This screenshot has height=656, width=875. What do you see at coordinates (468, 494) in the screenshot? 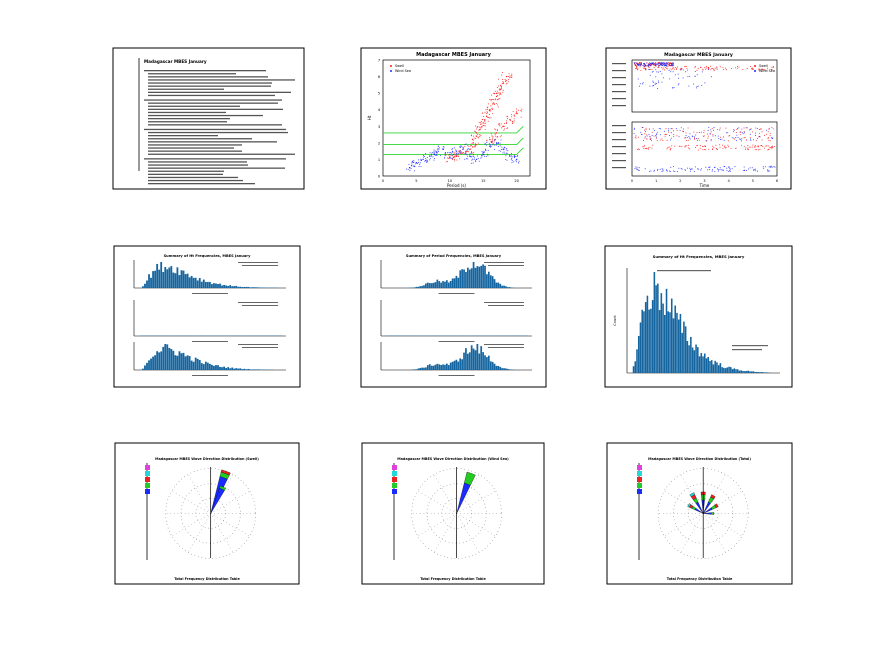
I see `polar-spoke` at bounding box center [468, 494].